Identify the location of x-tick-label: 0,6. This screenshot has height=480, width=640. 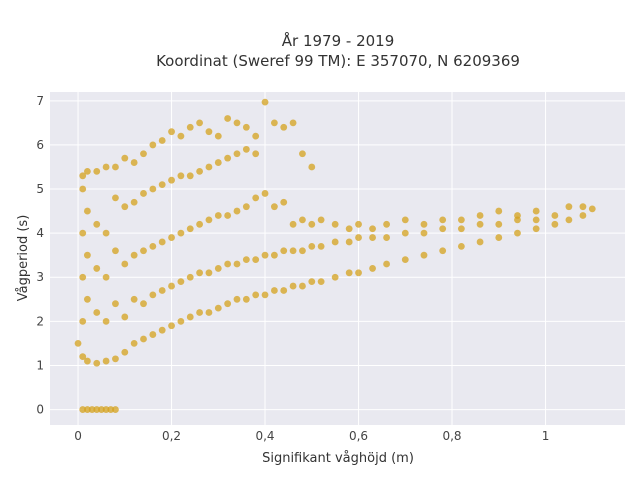
(358, 436).